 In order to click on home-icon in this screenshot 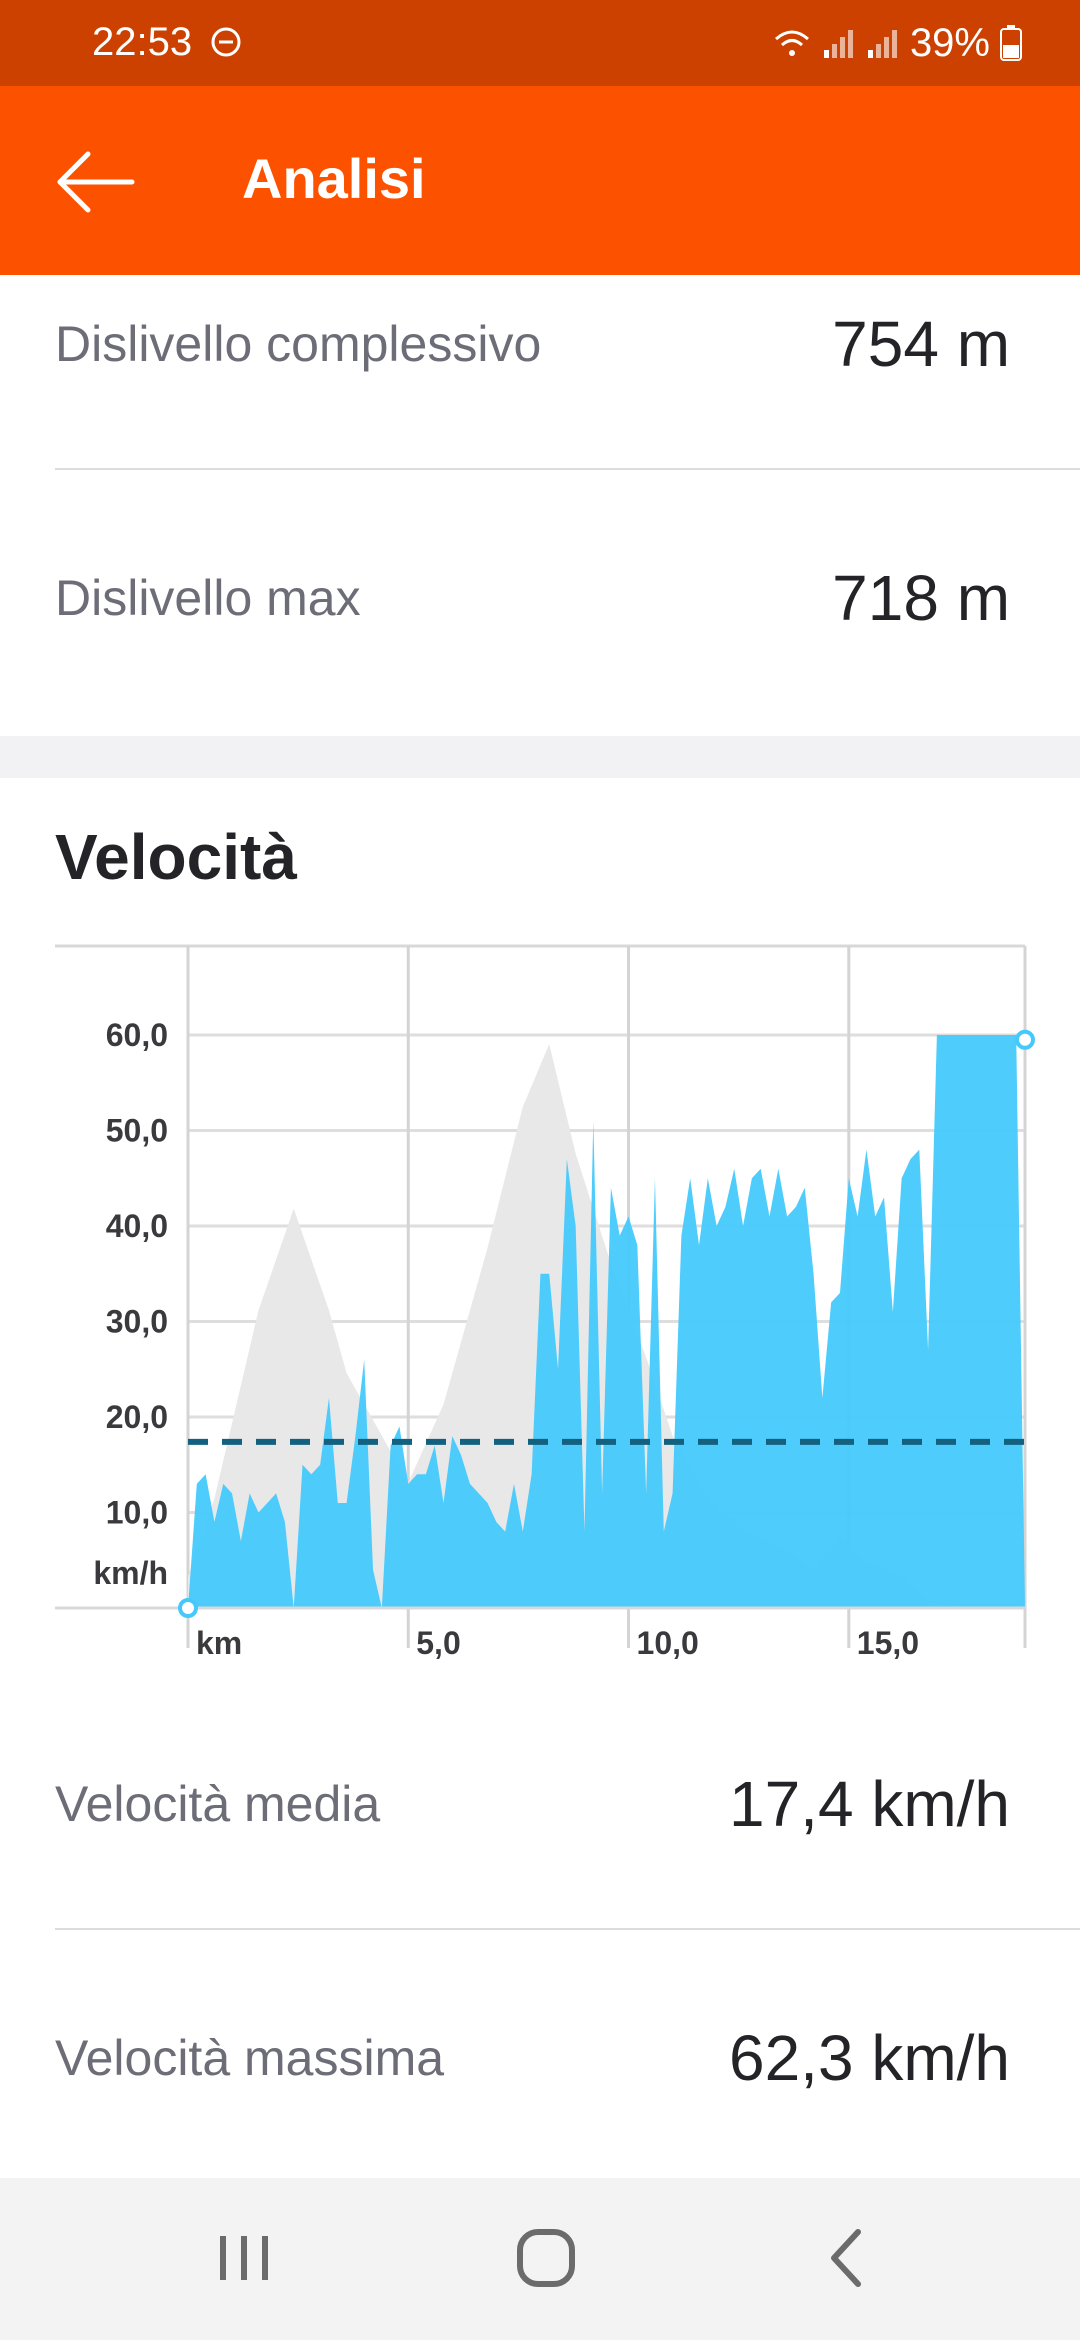, I will do `click(546, 2258)`.